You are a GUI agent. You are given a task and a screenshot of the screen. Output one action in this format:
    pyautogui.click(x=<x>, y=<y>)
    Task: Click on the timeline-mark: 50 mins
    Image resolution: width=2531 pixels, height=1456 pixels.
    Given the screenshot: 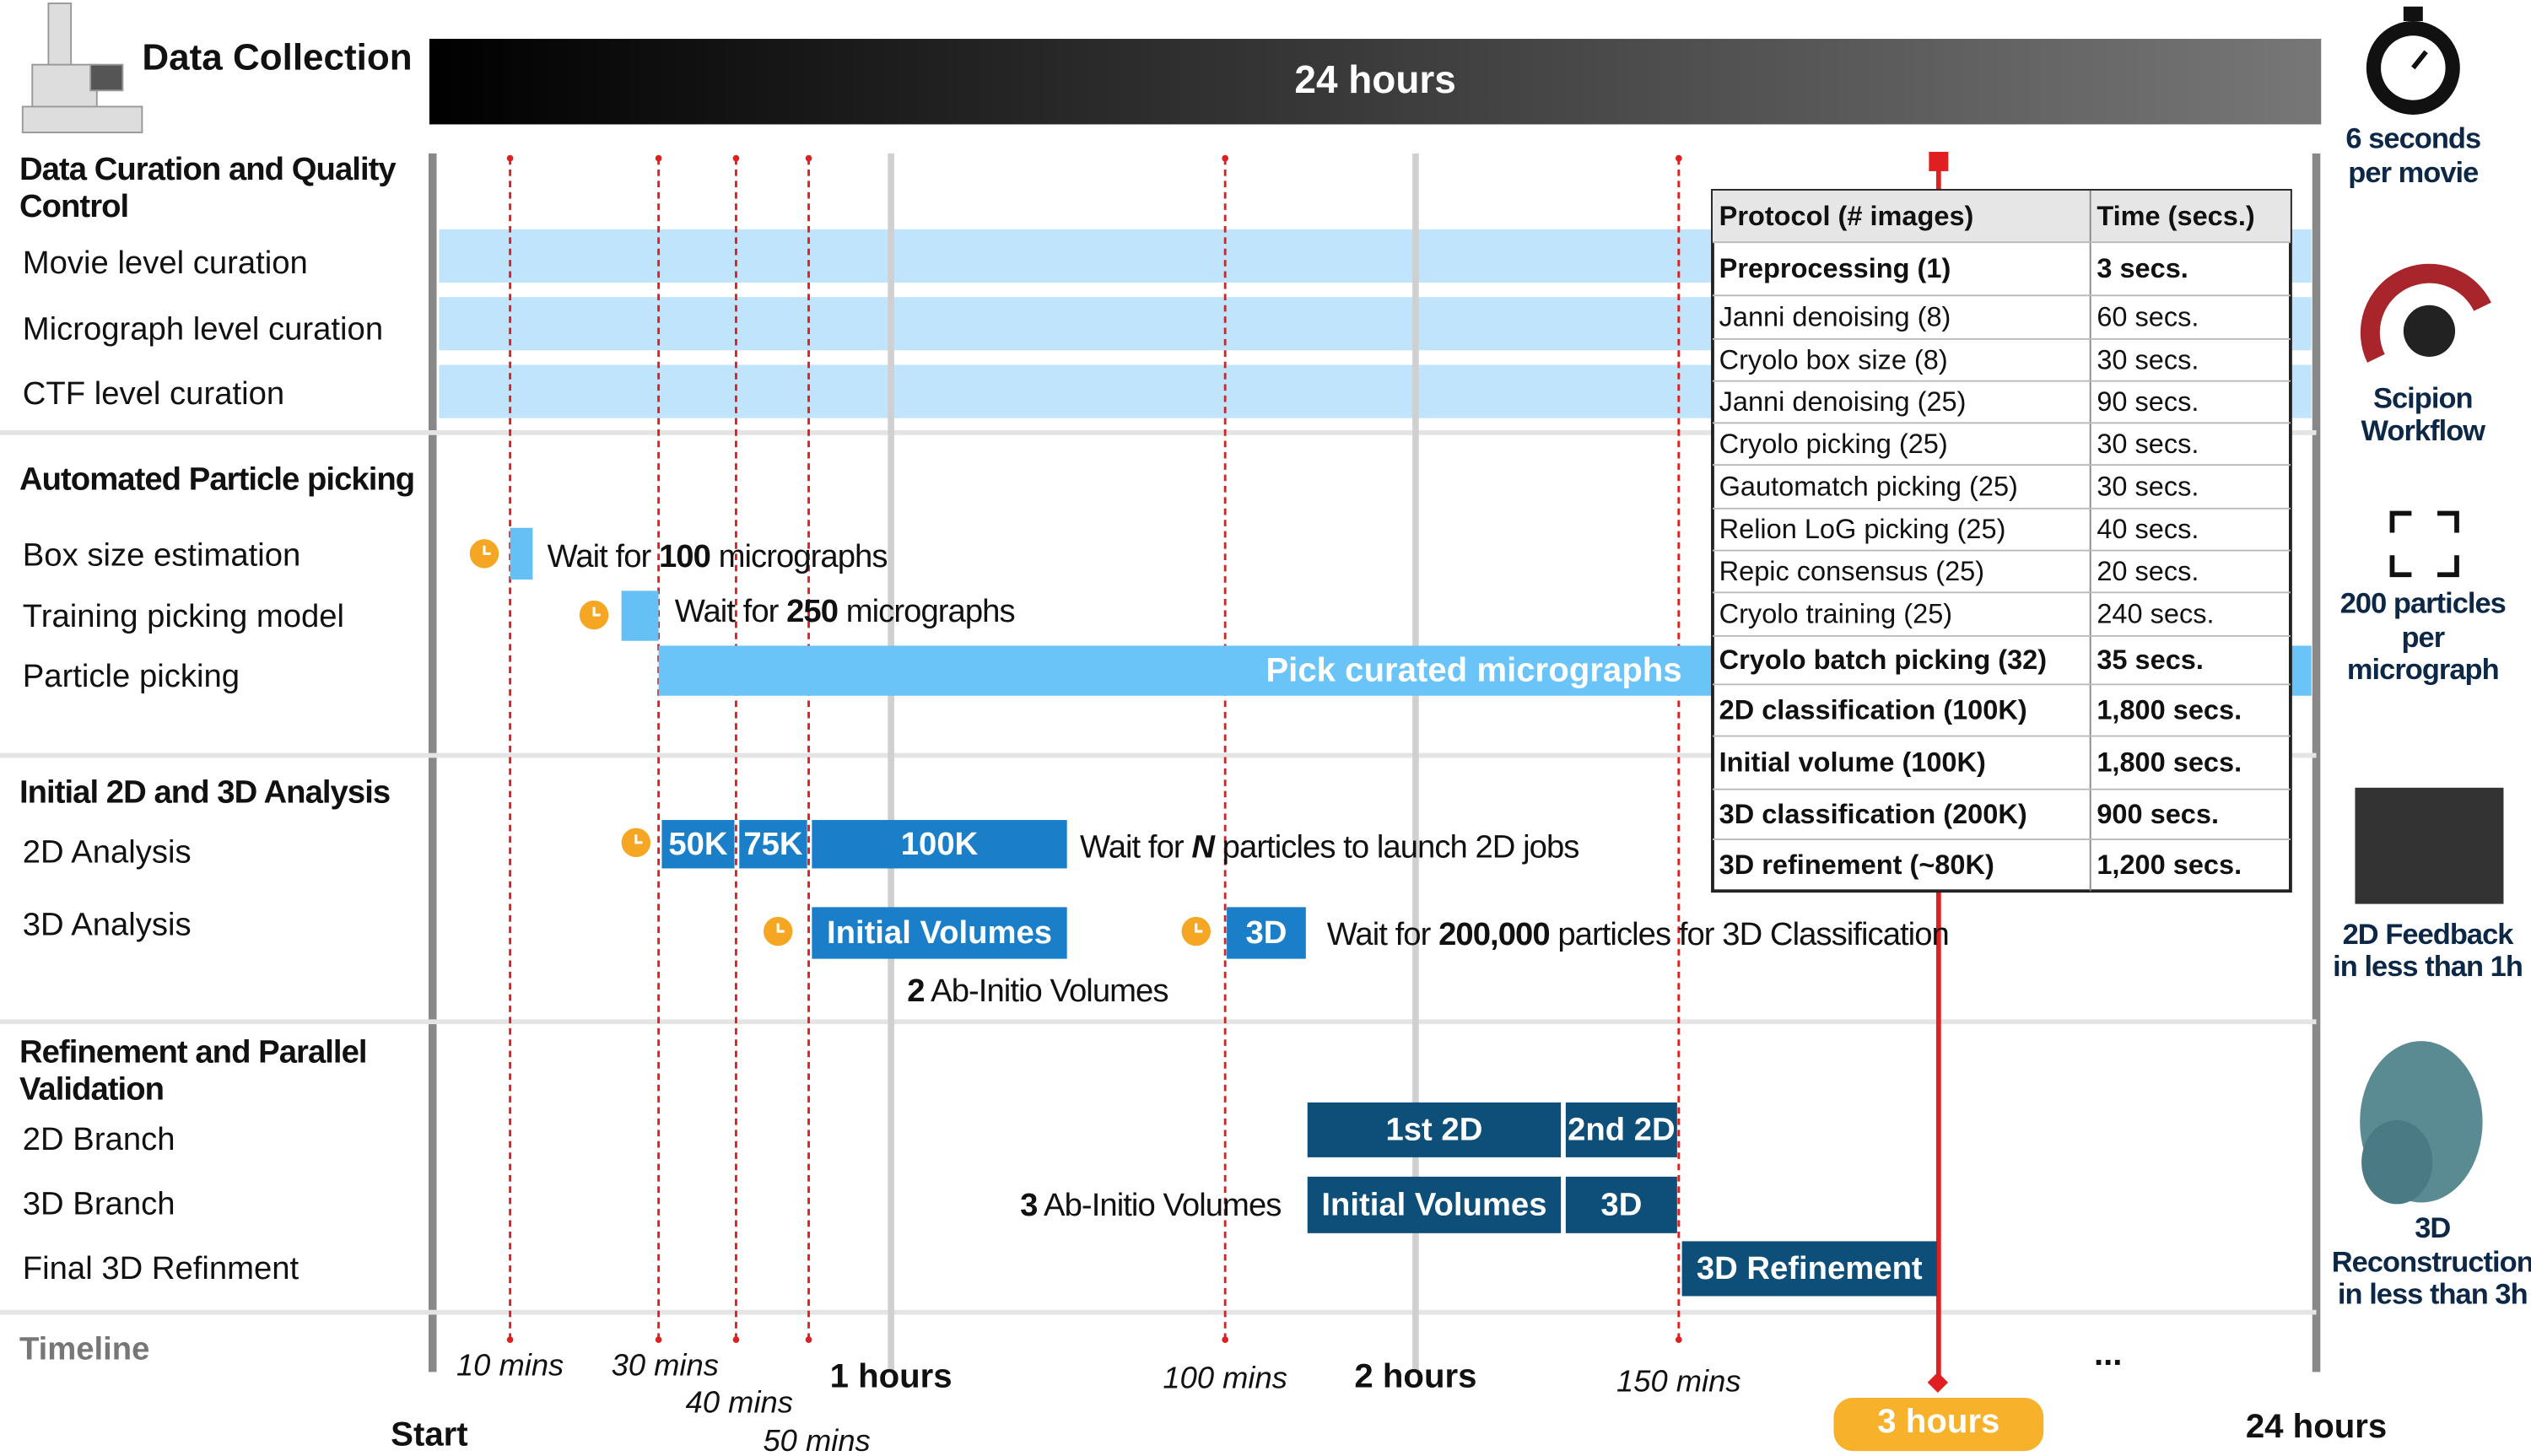 What is the action you would take?
    pyautogui.click(x=816, y=1439)
    